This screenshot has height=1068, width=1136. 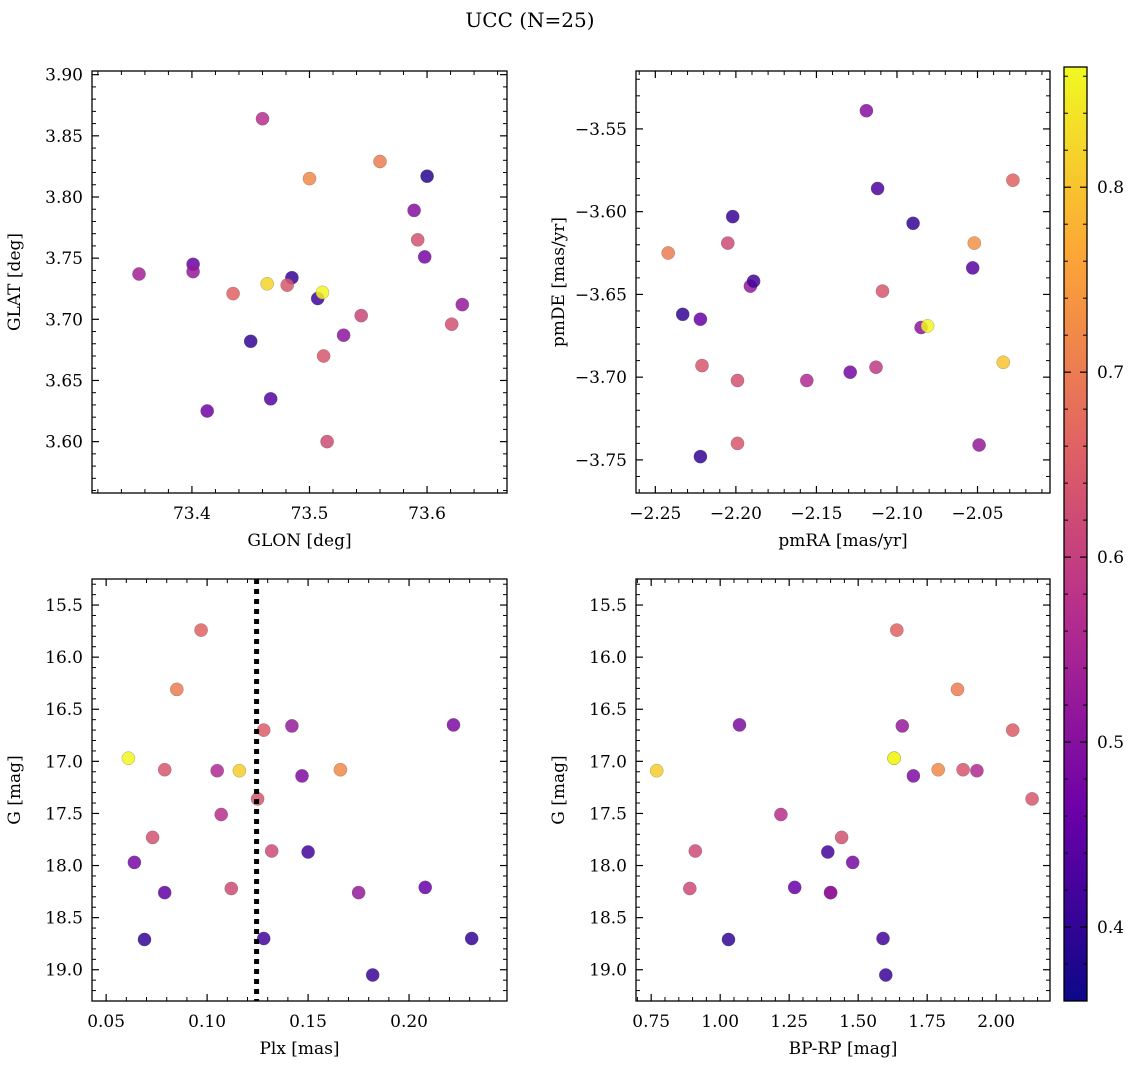 I want to click on x-tick-label: −2.20, so click(x=736, y=514).